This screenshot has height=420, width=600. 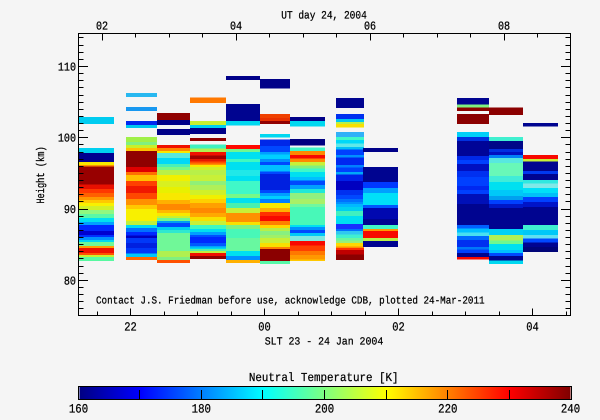 I want to click on svg-text: 240, so click(x=570, y=410).